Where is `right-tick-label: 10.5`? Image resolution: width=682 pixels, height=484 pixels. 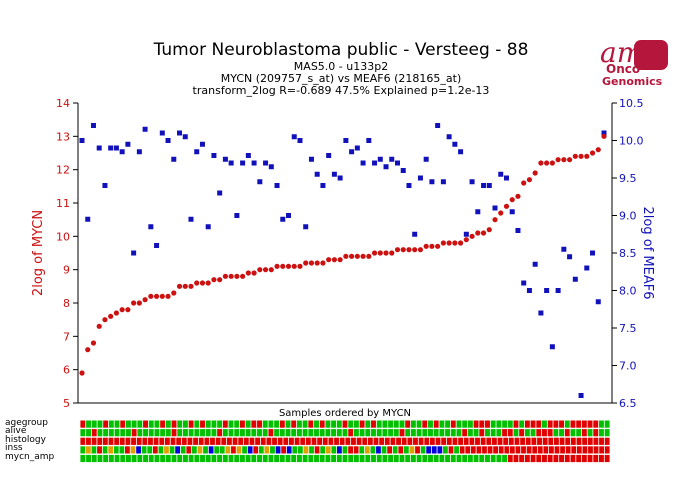
right-tick-label: 10.5 is located at coordinates (631, 103).